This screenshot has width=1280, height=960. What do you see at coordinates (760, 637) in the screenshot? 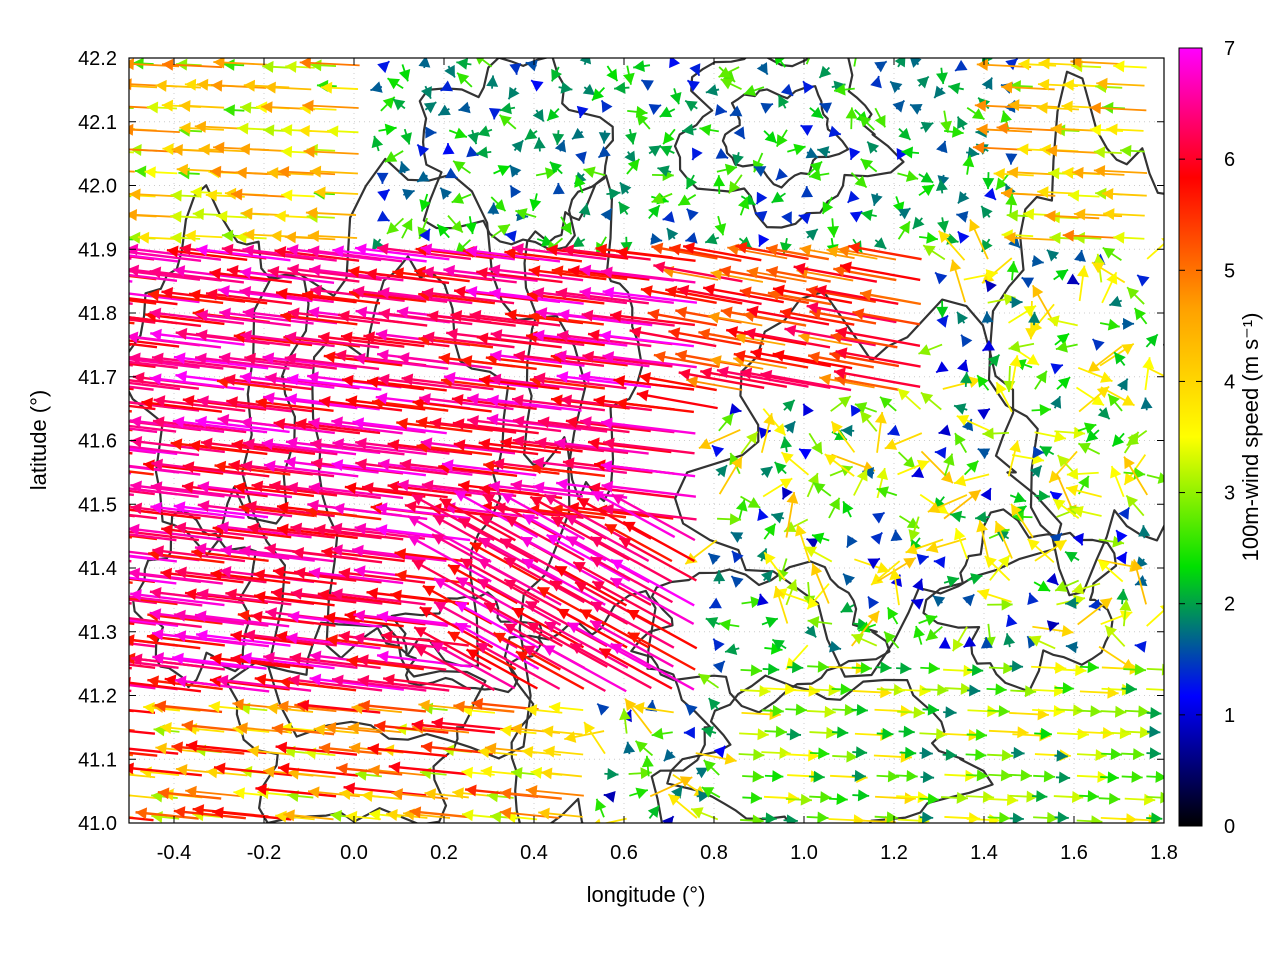
I see `contour-line` at bounding box center [760, 637].